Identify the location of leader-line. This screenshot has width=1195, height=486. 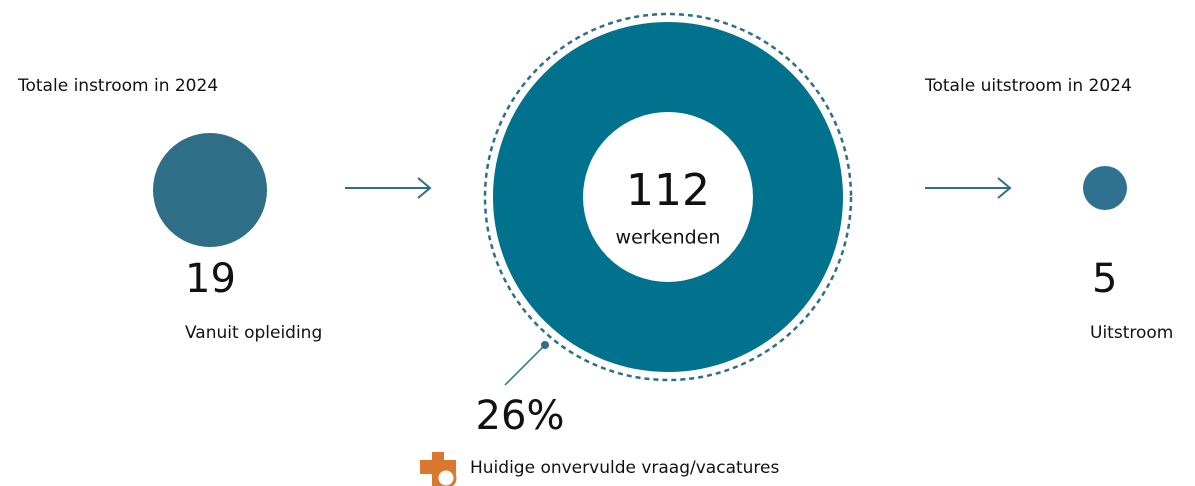
(525, 365).